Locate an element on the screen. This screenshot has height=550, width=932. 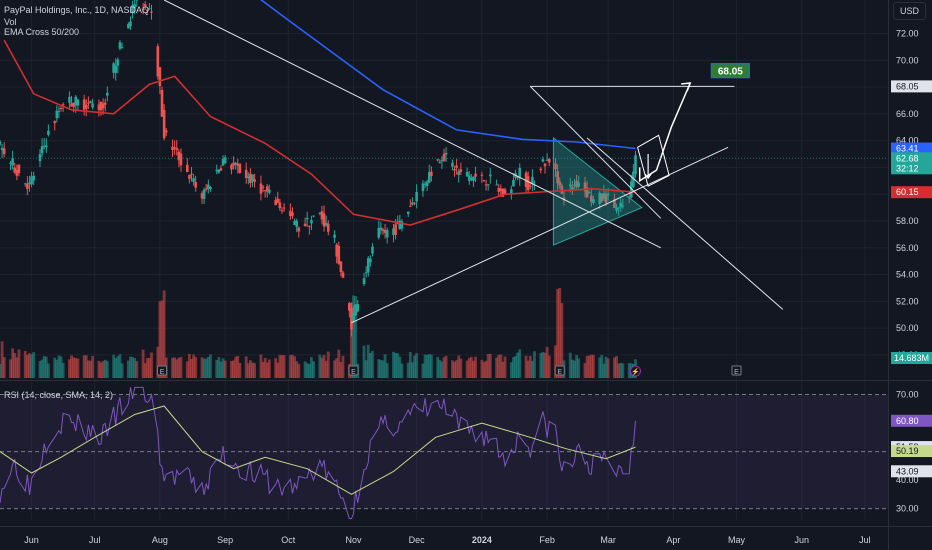
projection-box is located at coordinates (653, 160).